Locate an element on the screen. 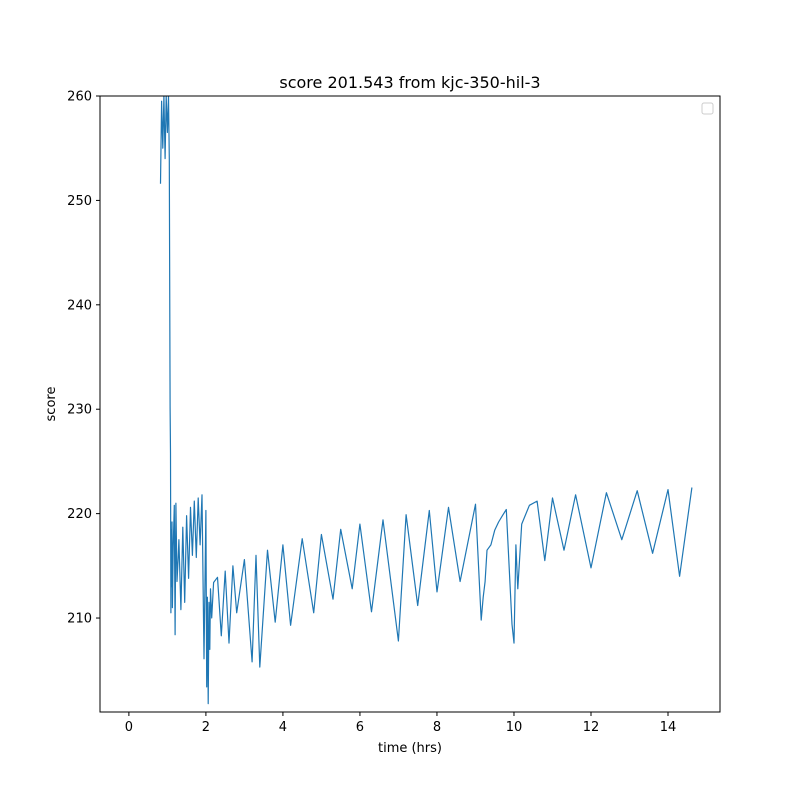 Image resolution: width=800 pixels, height=805 pixels. y-tick-label: 210 is located at coordinates (79, 619).